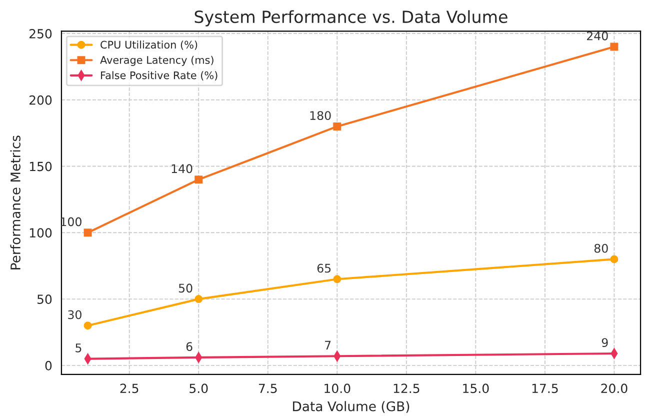  What do you see at coordinates (79, 348) in the screenshot?
I see `data-label: 5` at bounding box center [79, 348].